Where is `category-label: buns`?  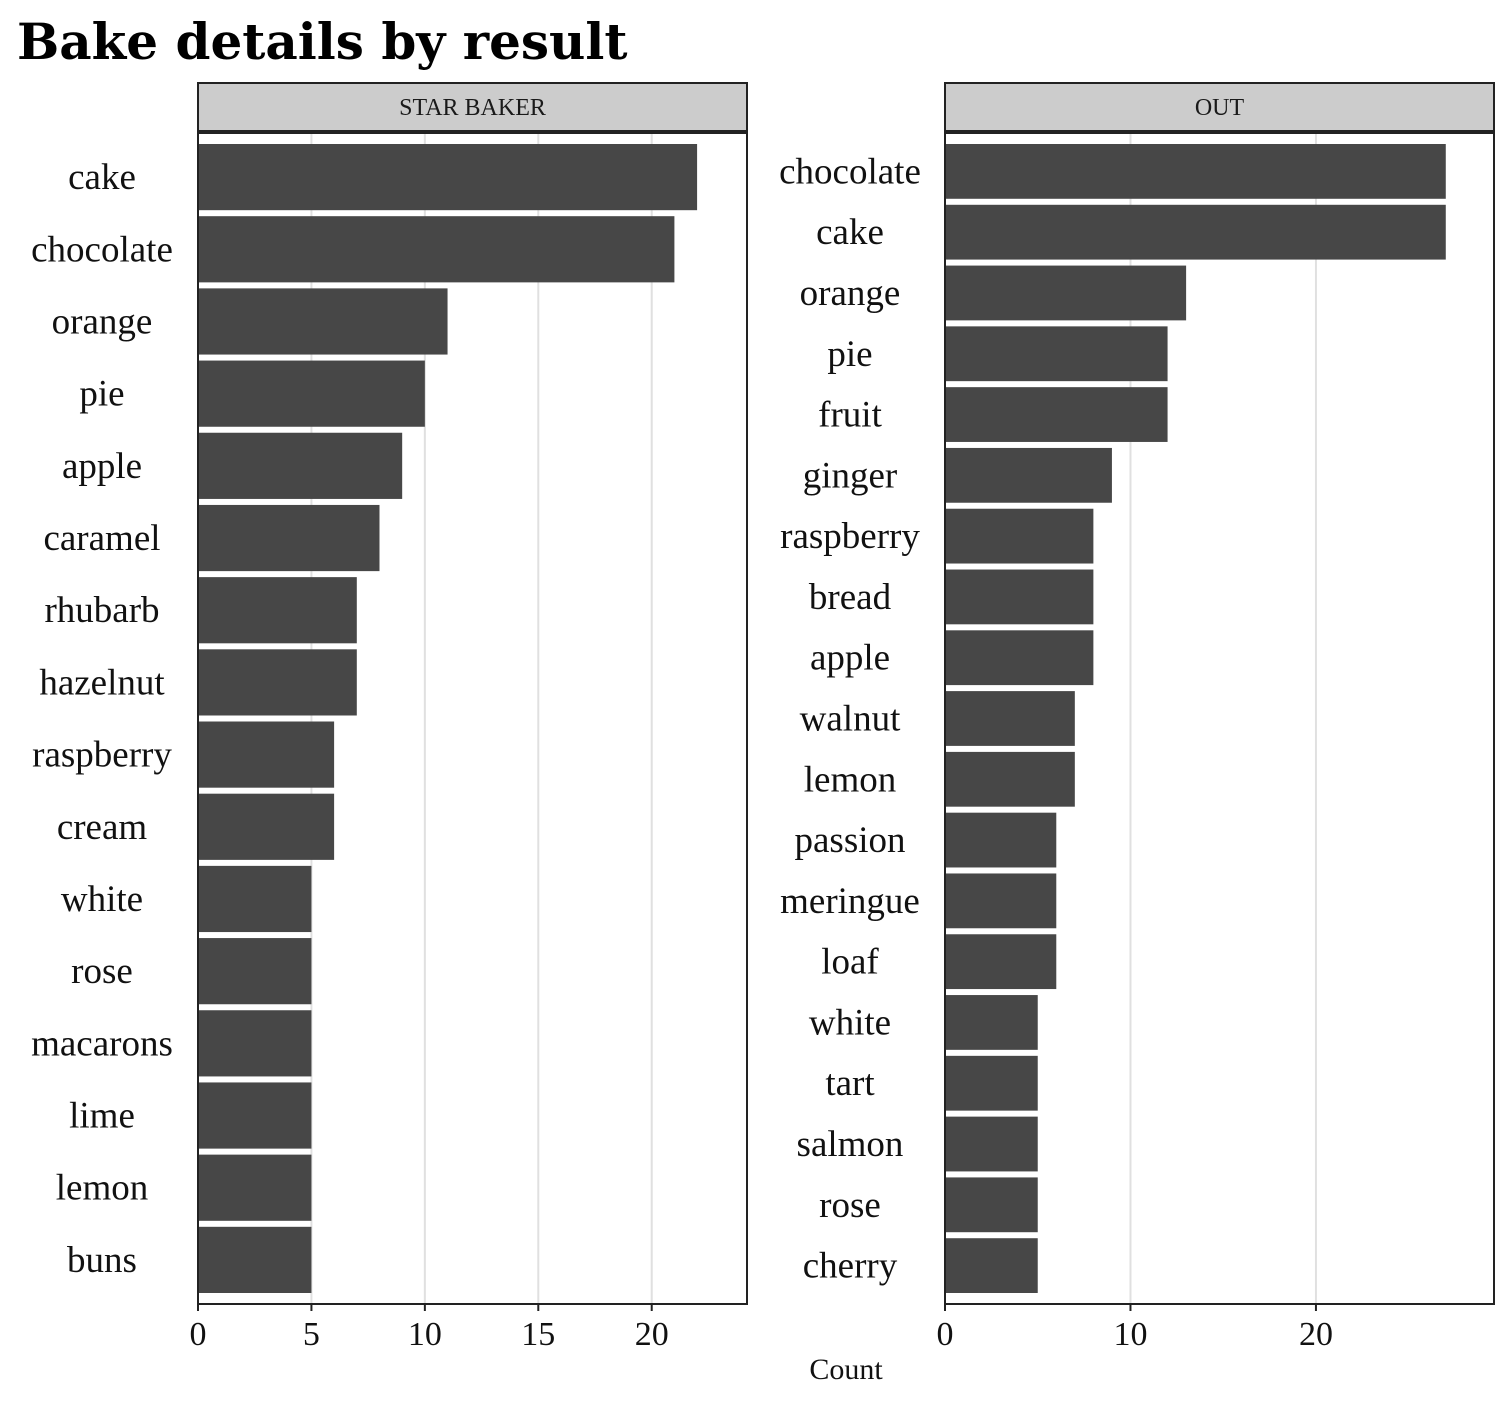
category-label: buns is located at coordinates (102, 1260).